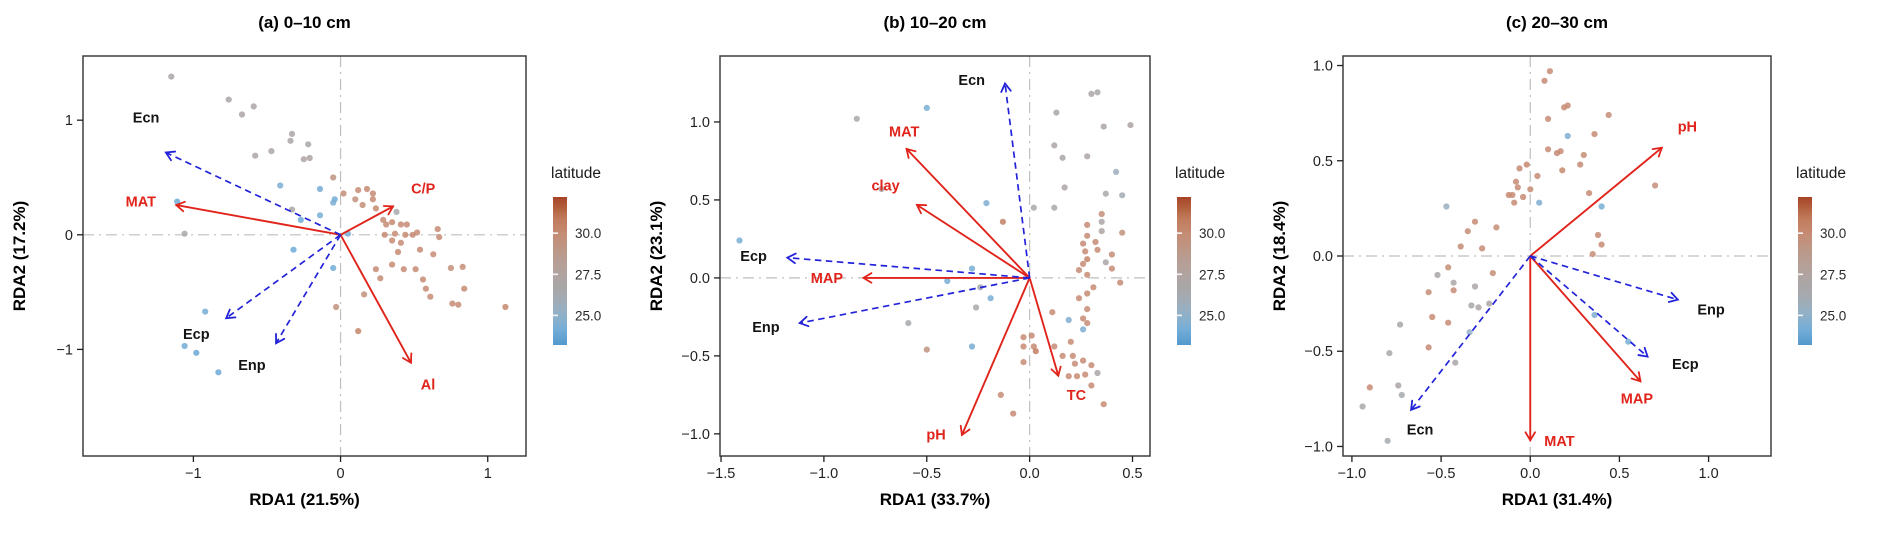 The height and width of the screenshot is (540, 1894). I want to click on y-tick-label: 1.0, so click(1323, 67).